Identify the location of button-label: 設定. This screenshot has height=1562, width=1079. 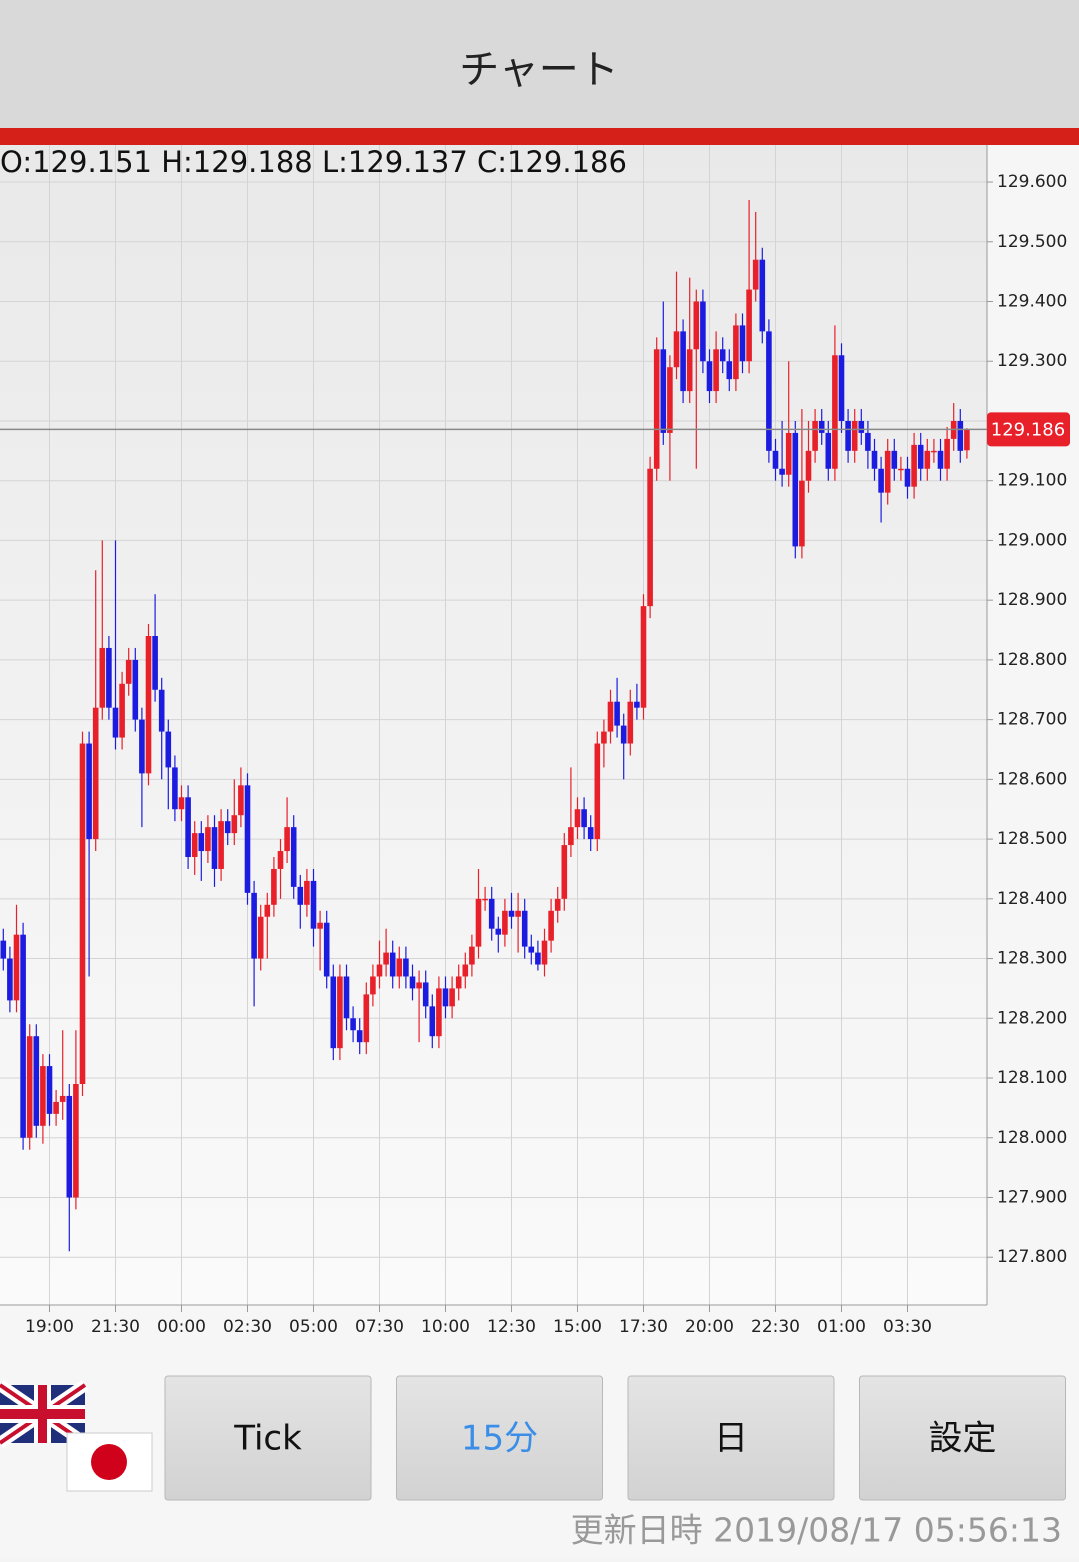
(963, 1439).